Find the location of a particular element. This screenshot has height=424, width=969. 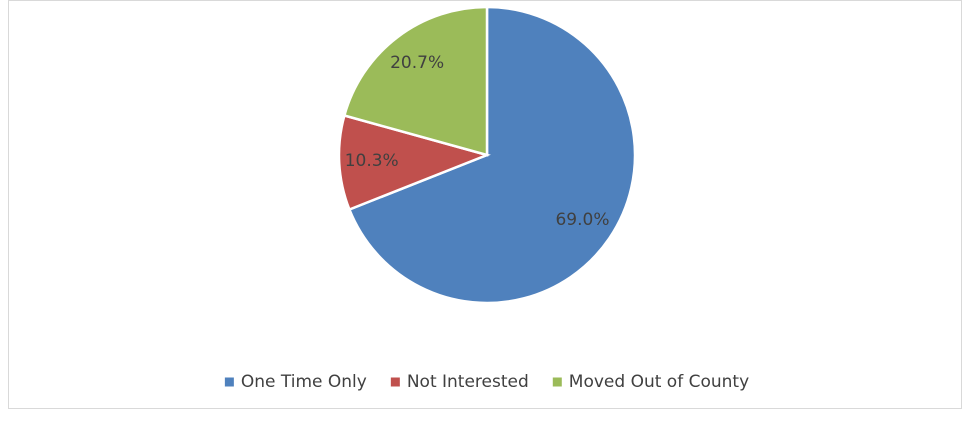

data-label: 69.0% is located at coordinates (582, 220).